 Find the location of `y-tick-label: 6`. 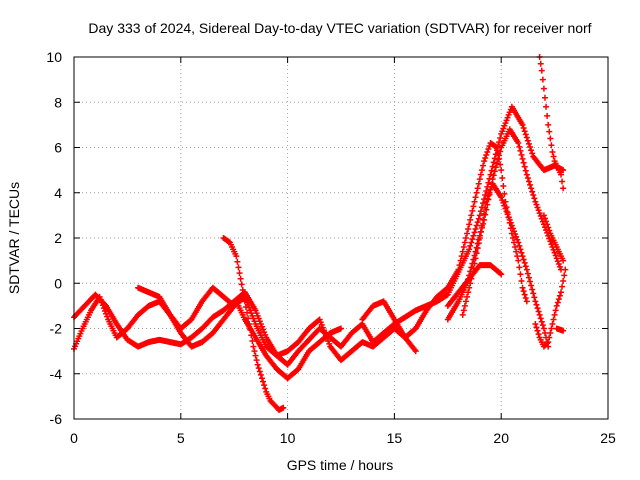

y-tick-label: 6 is located at coordinates (58, 148).